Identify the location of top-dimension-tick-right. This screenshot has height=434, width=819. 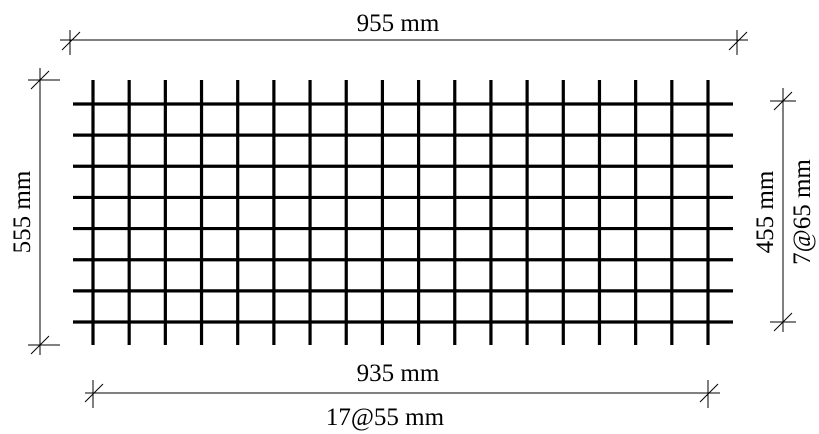
(738, 41).